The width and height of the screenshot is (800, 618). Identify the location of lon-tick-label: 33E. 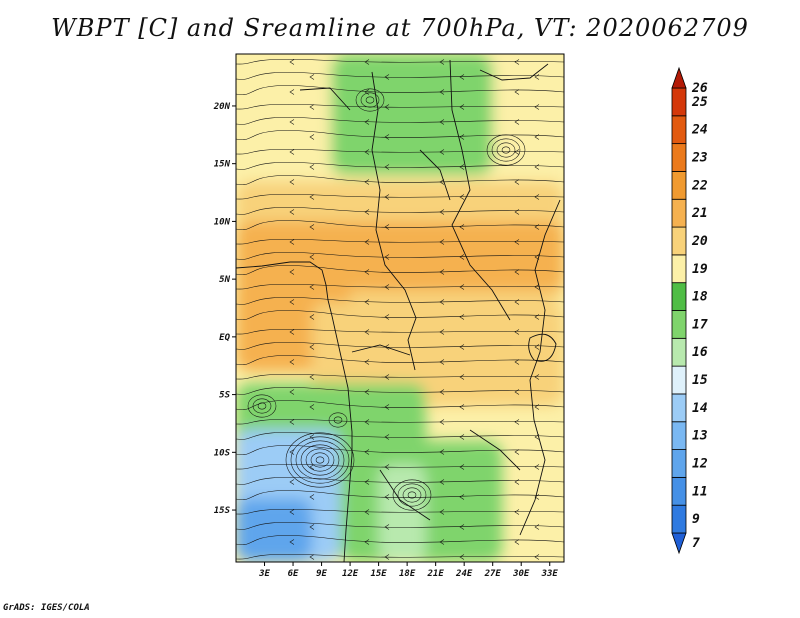
(550, 574).